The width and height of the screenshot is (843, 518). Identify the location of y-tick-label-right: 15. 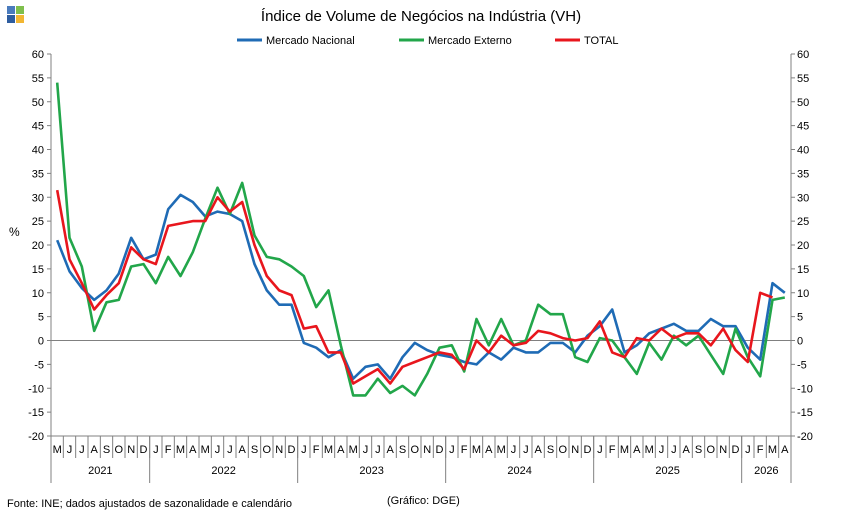
(803, 270).